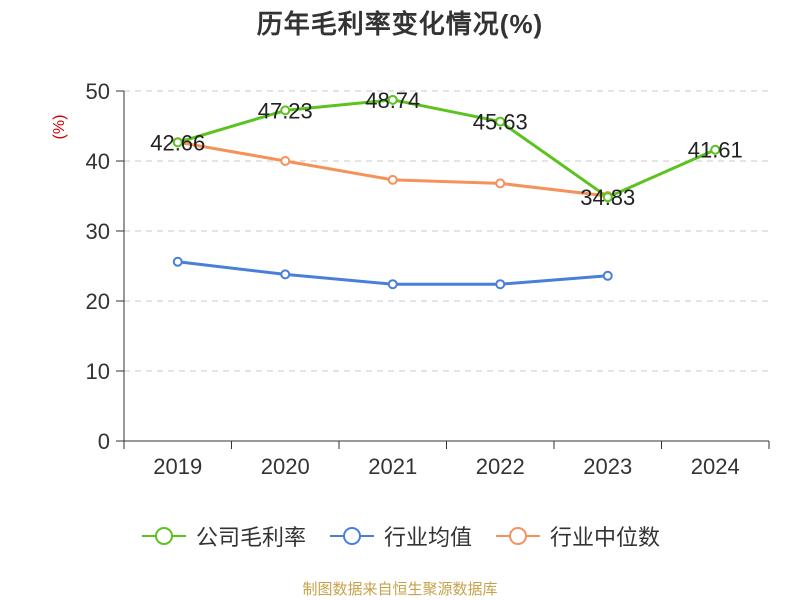 This screenshot has width=800, height=600. I want to click on y-tick-label: 30, so click(98, 231).